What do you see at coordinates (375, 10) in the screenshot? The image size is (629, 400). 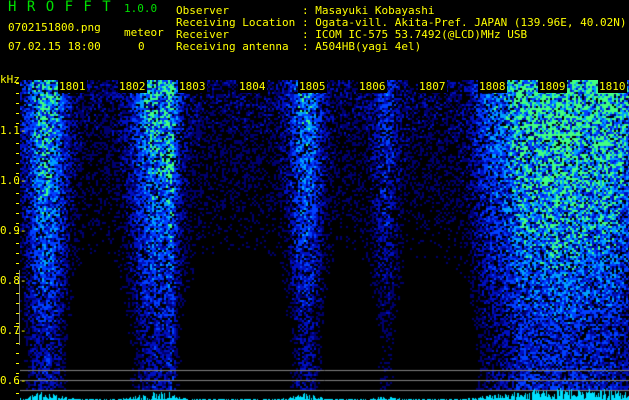 I see `info-value: Masayuki Kobayashi` at bounding box center [375, 10].